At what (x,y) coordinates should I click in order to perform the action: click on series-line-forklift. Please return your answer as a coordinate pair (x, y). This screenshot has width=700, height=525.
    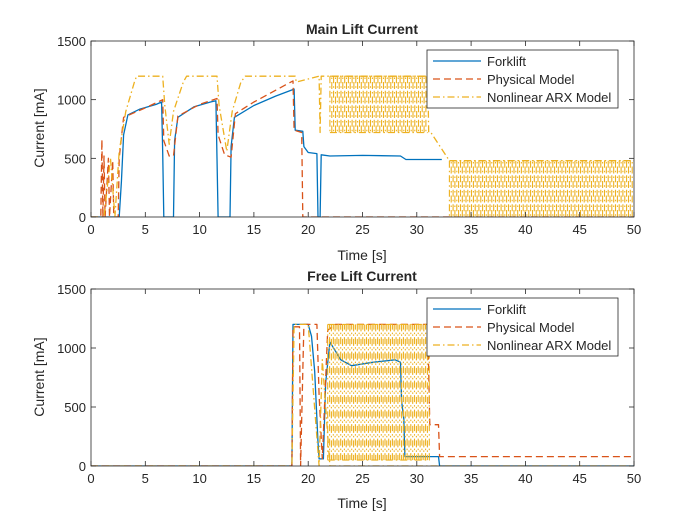
    Looking at the image, I should click on (266, 152).